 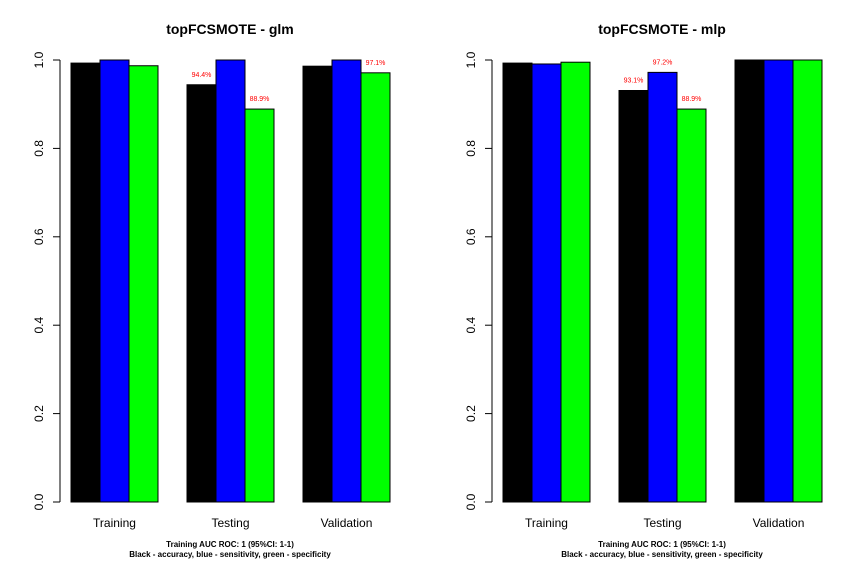 I want to click on data-label: 94.4%, so click(x=202, y=75).